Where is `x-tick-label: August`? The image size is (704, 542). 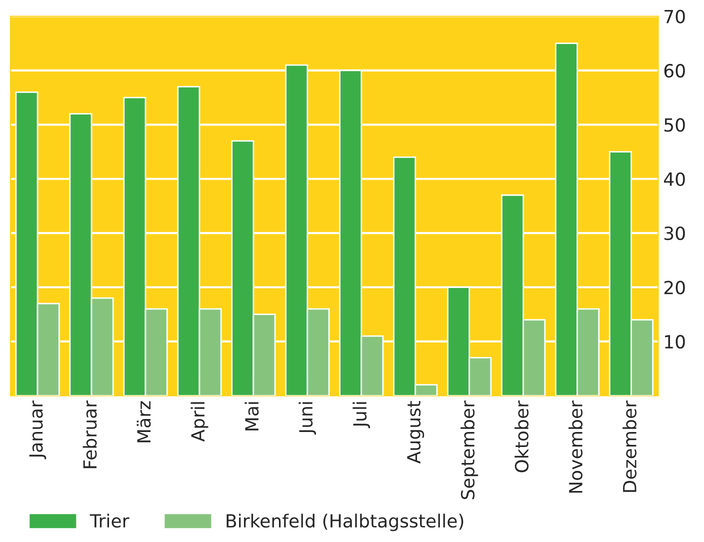
x-tick-label: August is located at coordinates (415, 432).